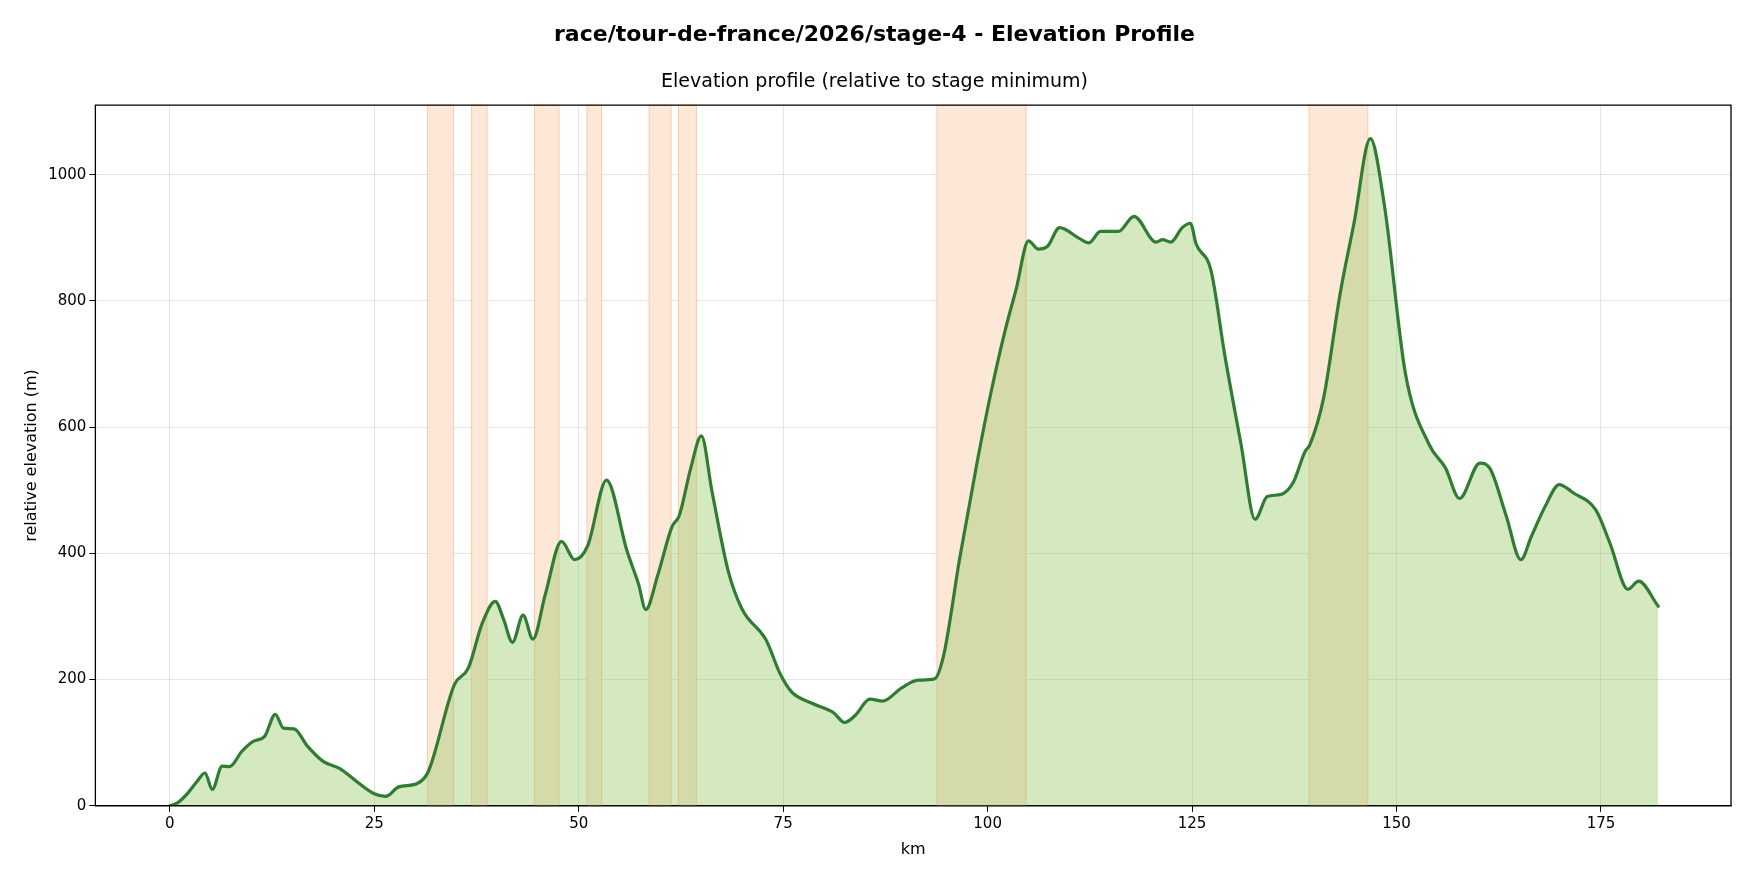 This screenshot has height=875, width=1753. What do you see at coordinates (72, 425) in the screenshot?
I see `y-tick-label: 600` at bounding box center [72, 425].